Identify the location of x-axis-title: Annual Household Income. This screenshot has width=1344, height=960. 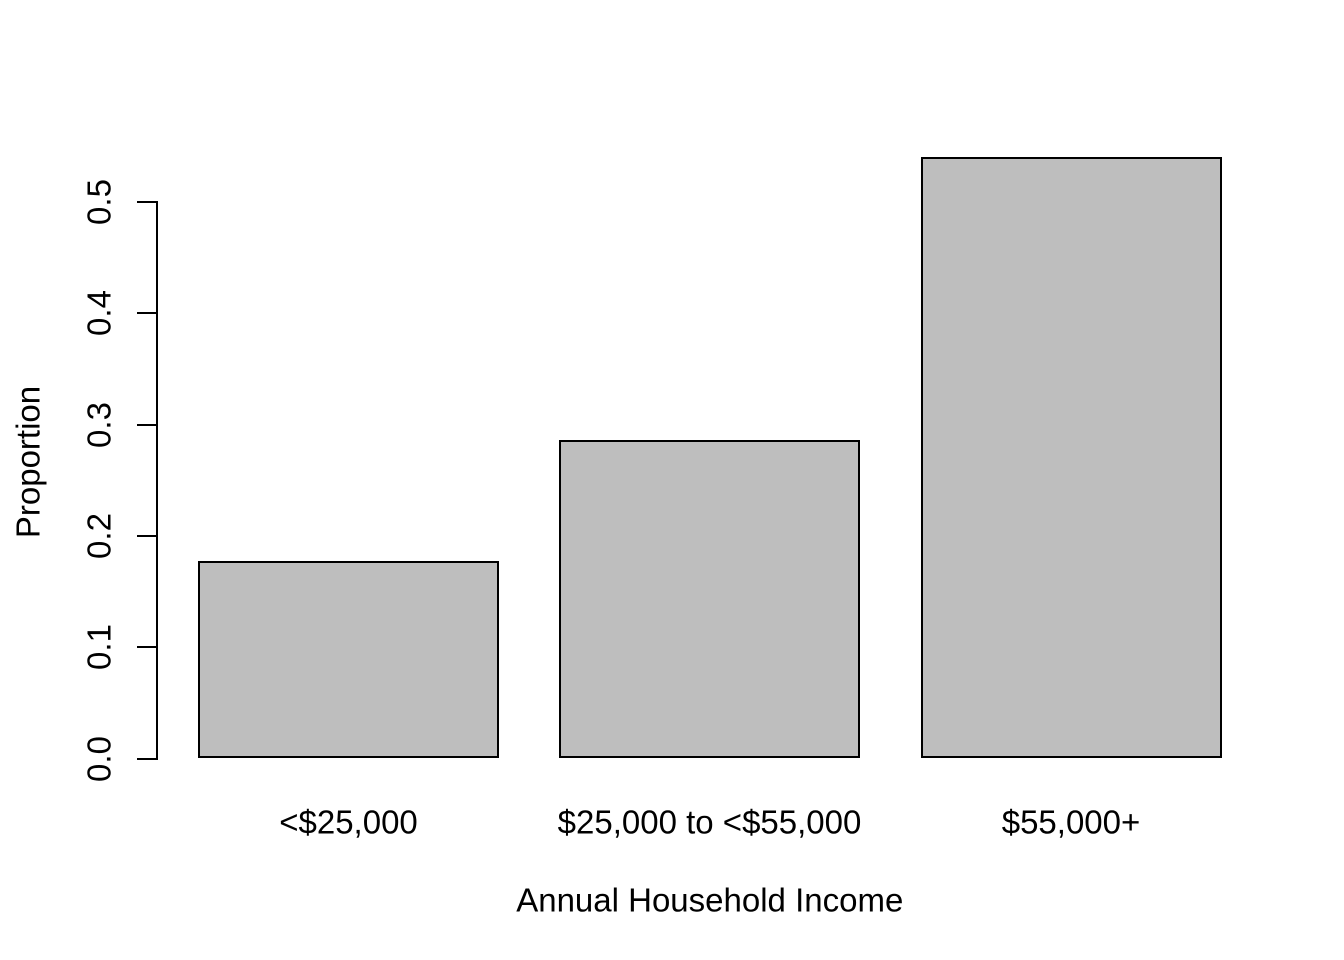
(710, 900).